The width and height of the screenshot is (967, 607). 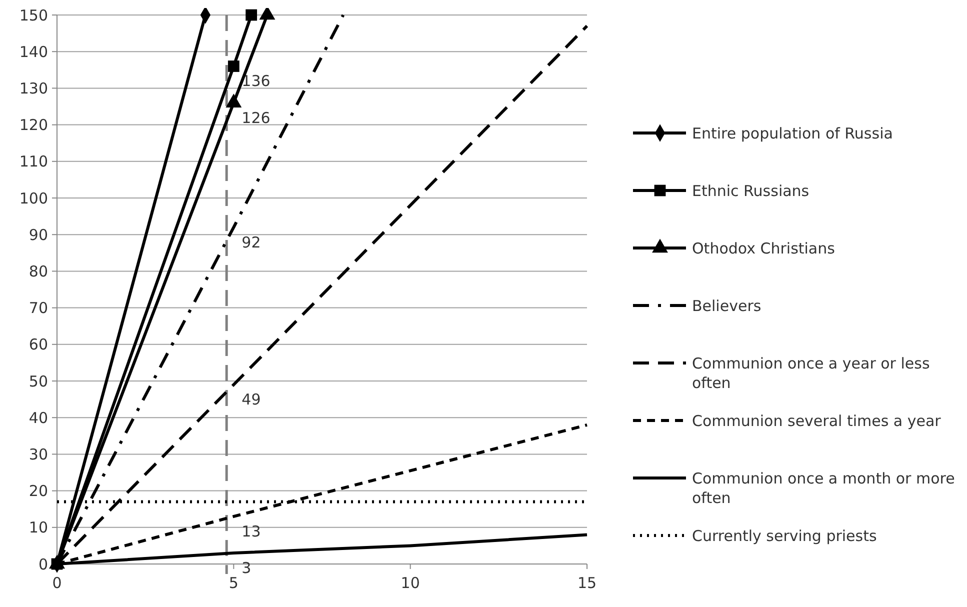 What do you see at coordinates (751, 191) in the screenshot?
I see `legend-label: Ethnic Russians` at bounding box center [751, 191].